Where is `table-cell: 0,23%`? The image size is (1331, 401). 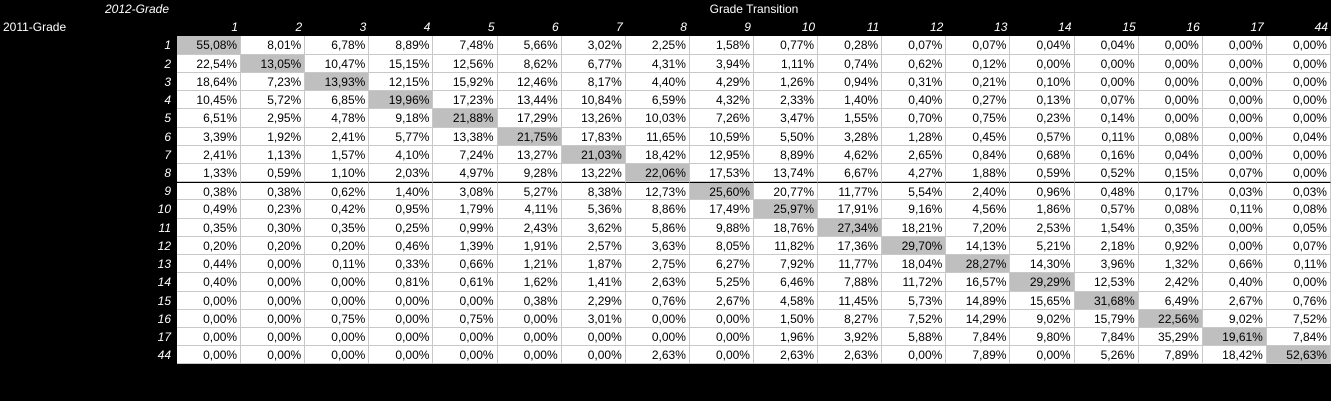 table-cell: 0,23% is located at coordinates (1042, 118).